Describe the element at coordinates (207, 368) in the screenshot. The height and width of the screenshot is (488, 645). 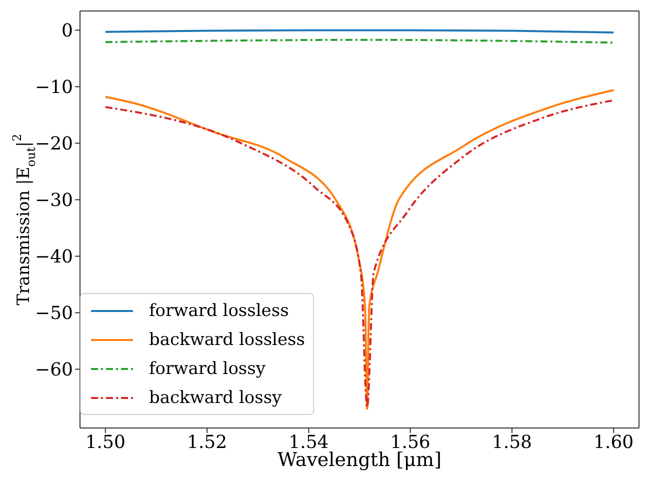
I see `legend-label: forward lossy` at that location.